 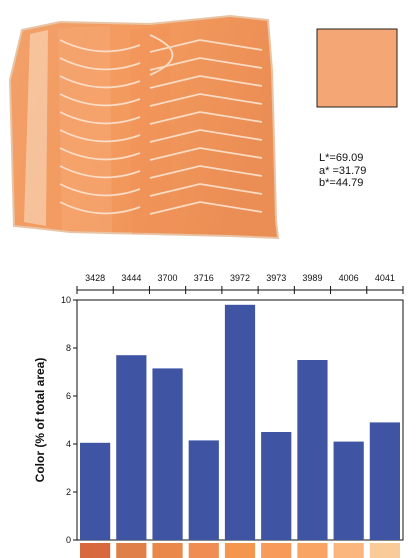 What do you see at coordinates (168, 278) in the screenshot?
I see `category-label: 3700` at bounding box center [168, 278].